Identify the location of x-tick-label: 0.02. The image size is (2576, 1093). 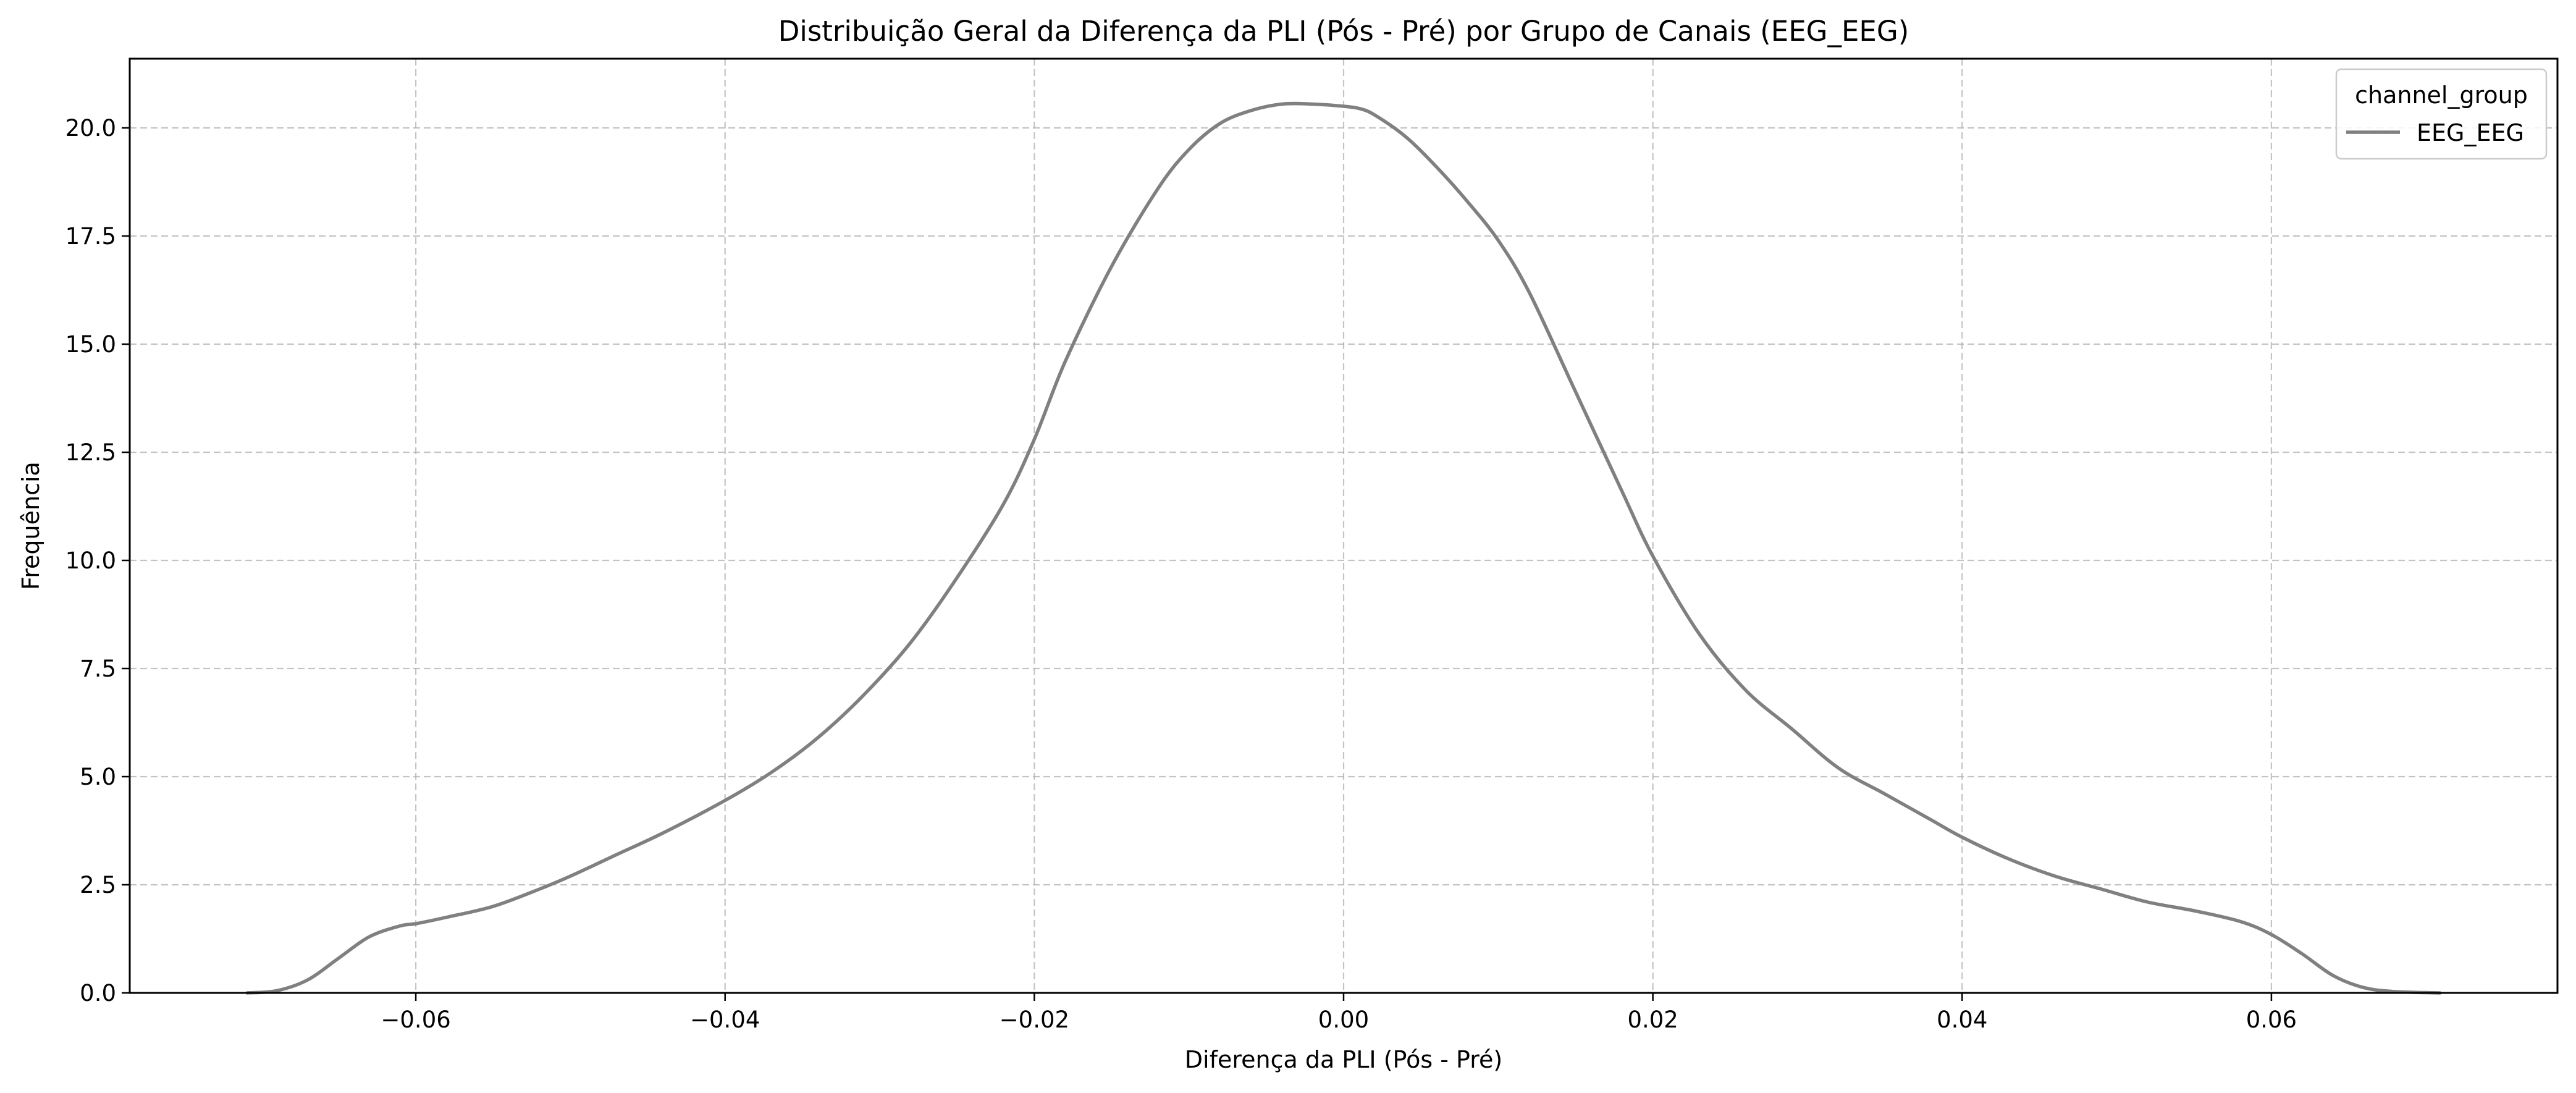
(1652, 1019).